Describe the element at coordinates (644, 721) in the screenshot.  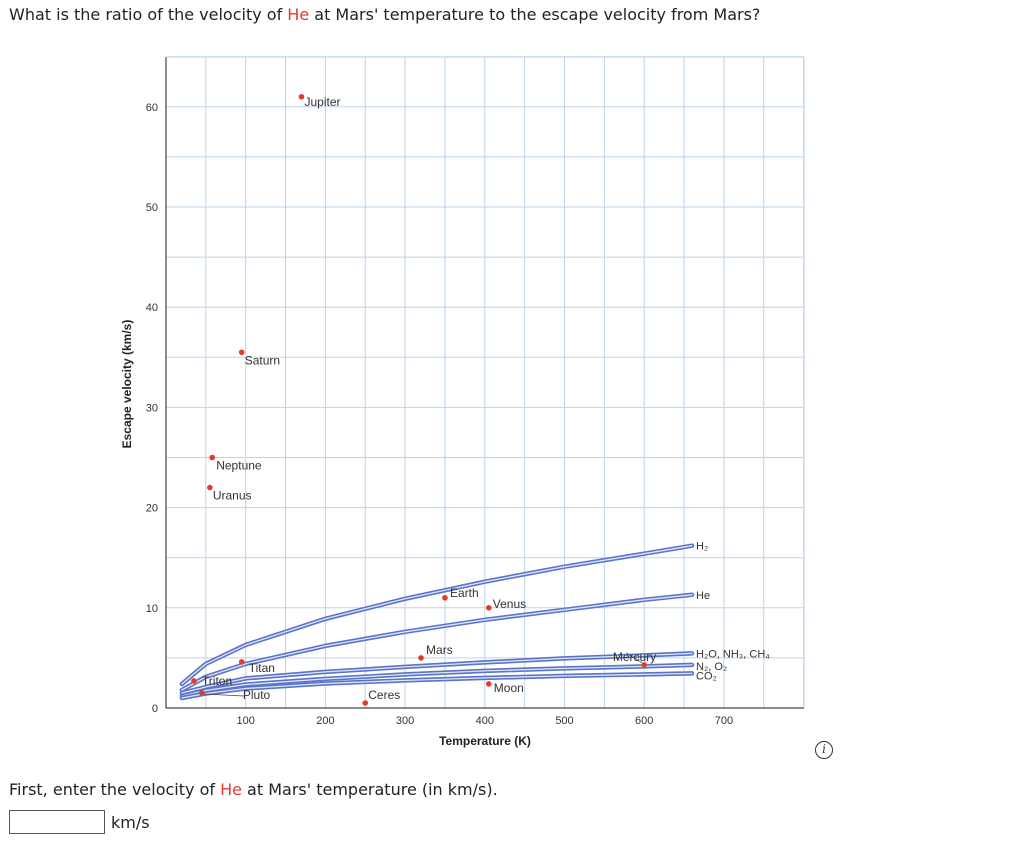
I see `x-tick-label: 600` at that location.